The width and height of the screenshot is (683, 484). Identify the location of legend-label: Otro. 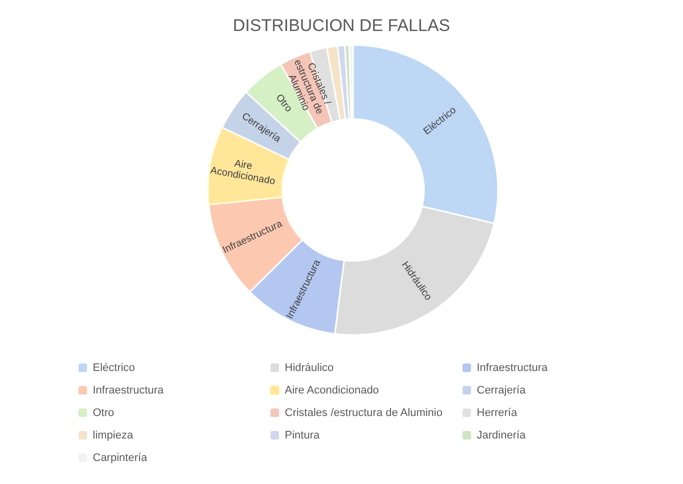
(103, 412).